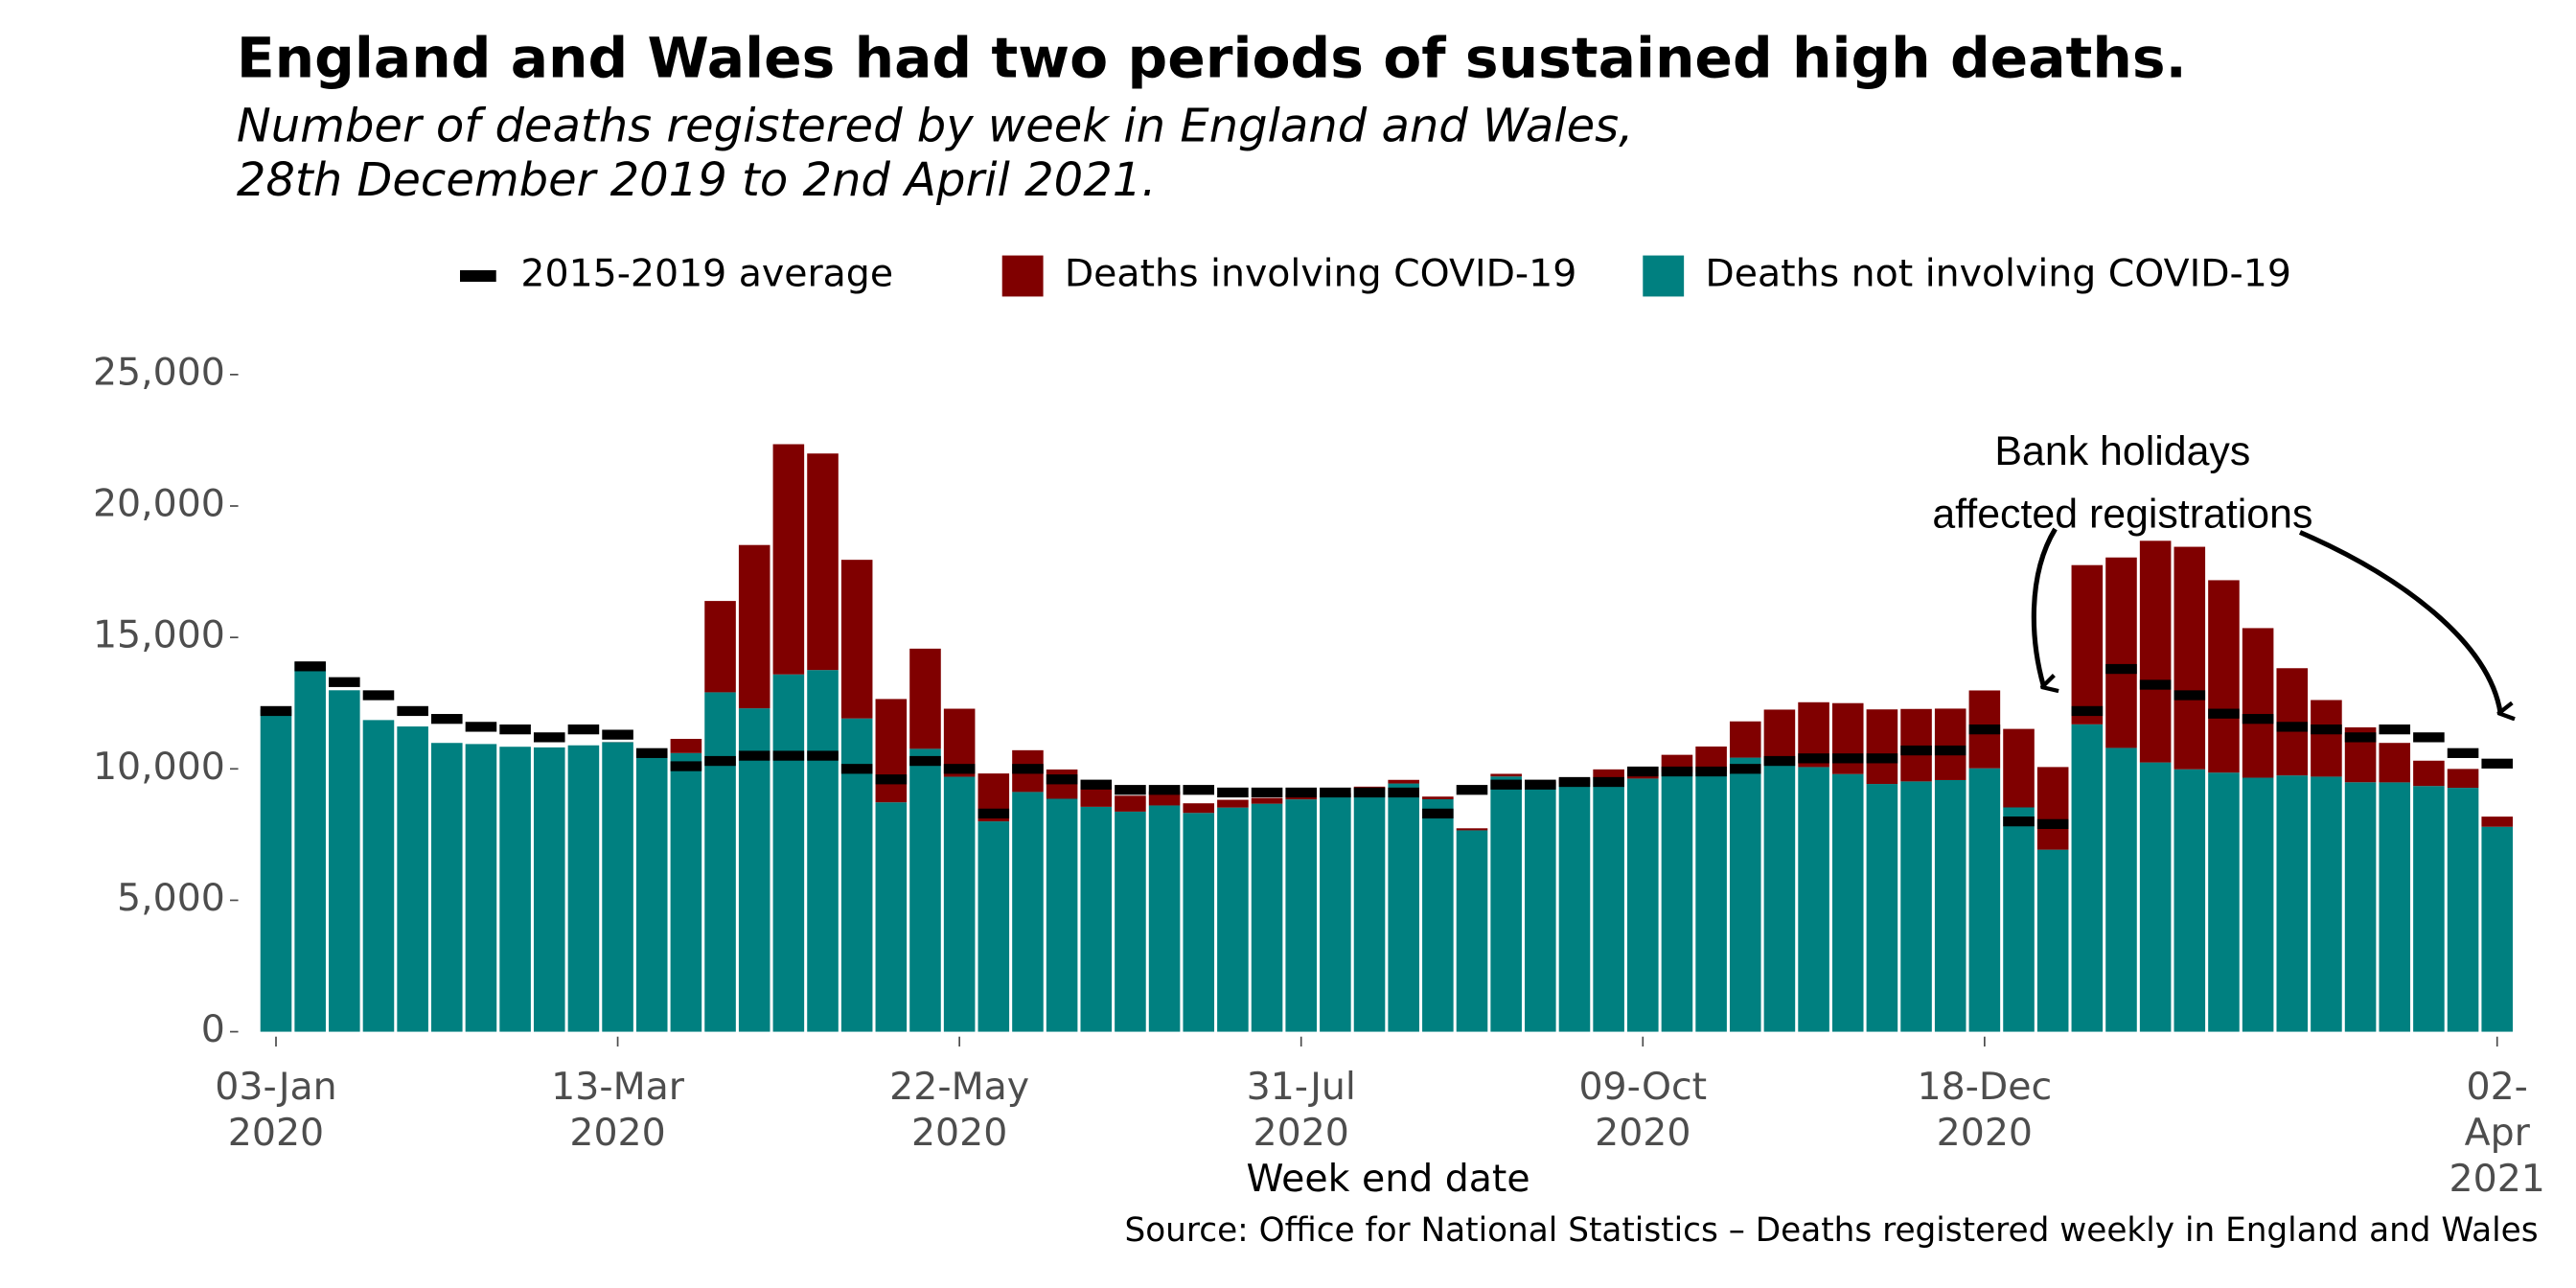  Describe the element at coordinates (1643, 1111) in the screenshot. I see `x-tick-label: 09-Oct 2020` at that location.